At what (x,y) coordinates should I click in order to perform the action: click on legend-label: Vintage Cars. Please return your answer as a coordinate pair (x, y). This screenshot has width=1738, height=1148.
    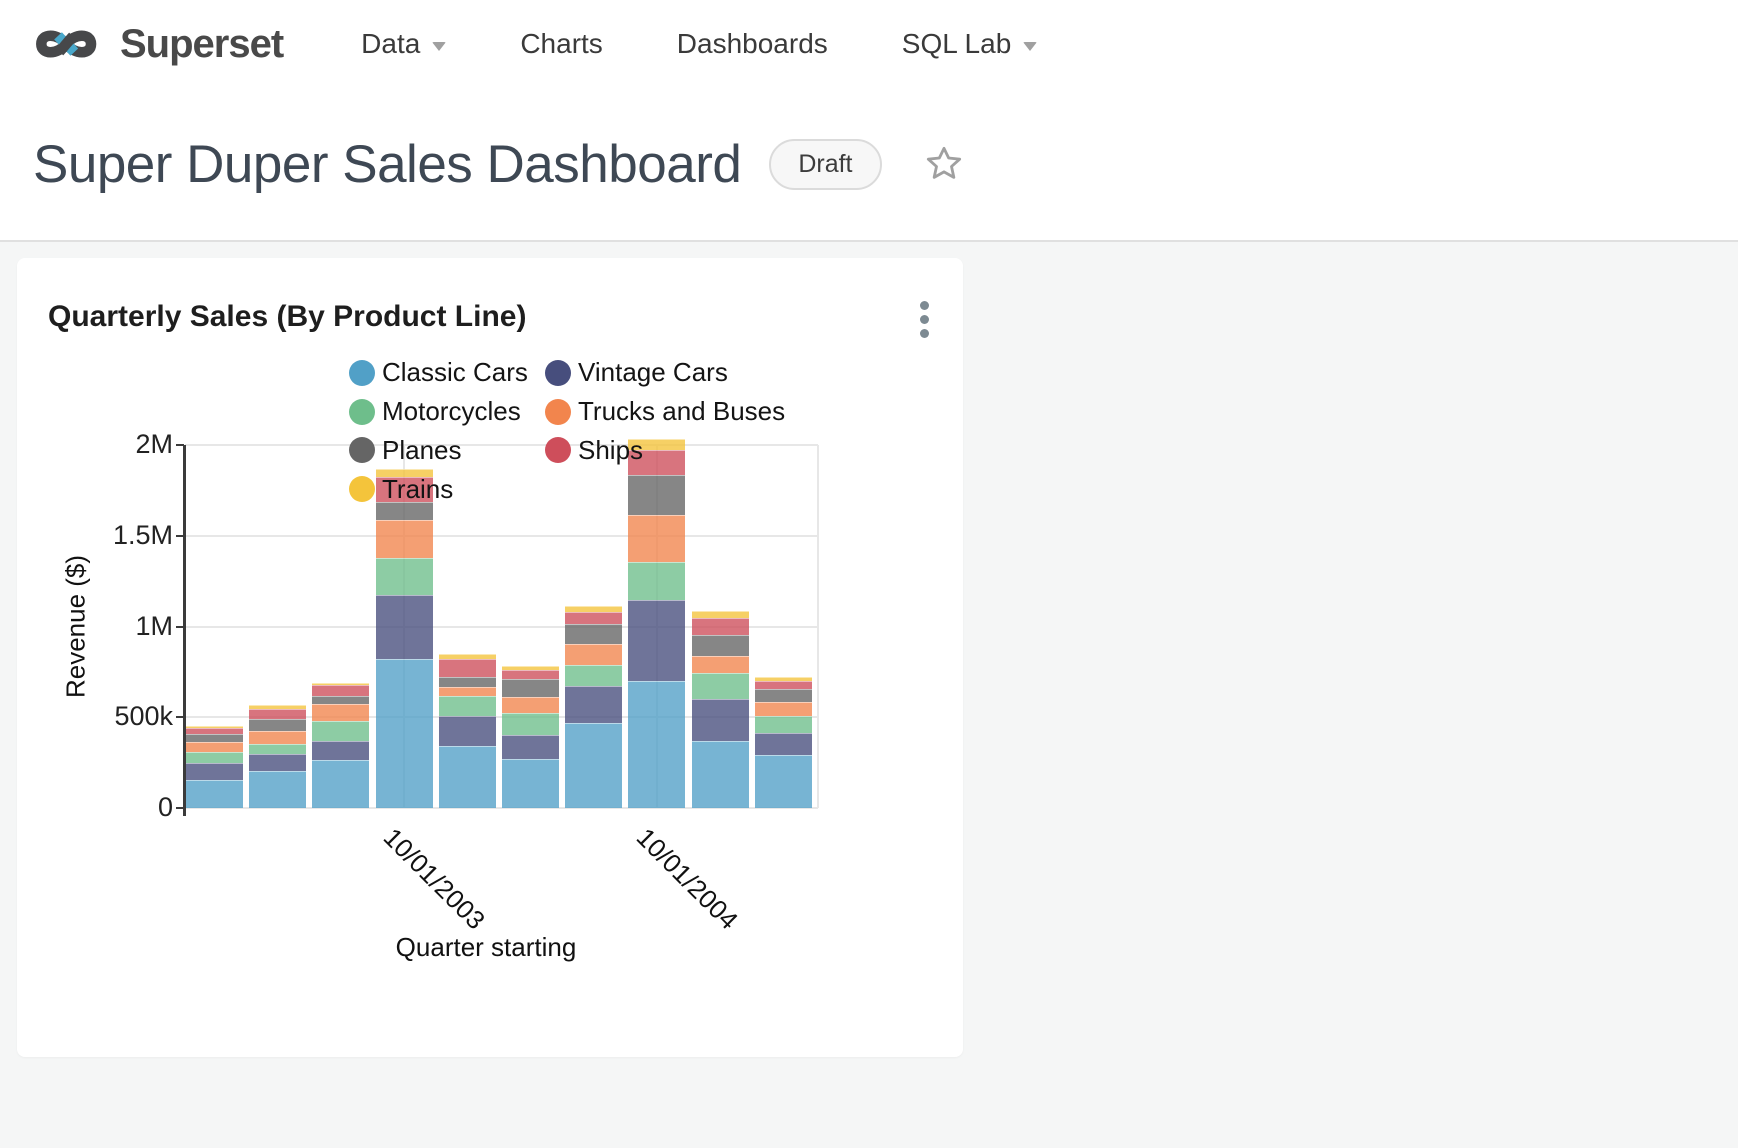
    Looking at the image, I should click on (653, 372).